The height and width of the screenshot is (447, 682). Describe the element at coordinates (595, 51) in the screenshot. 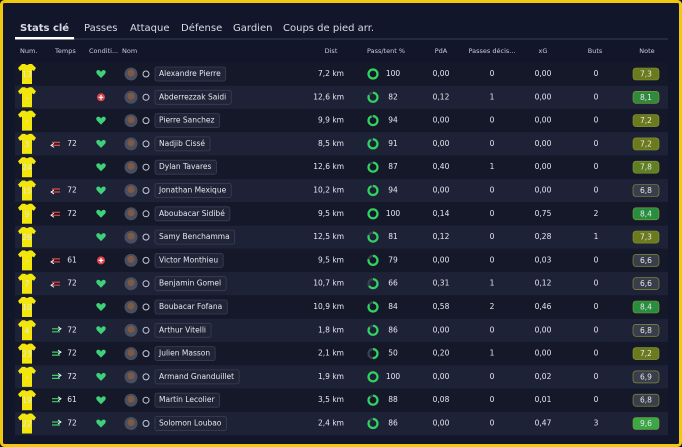

I see `column-header: Buts` at that location.